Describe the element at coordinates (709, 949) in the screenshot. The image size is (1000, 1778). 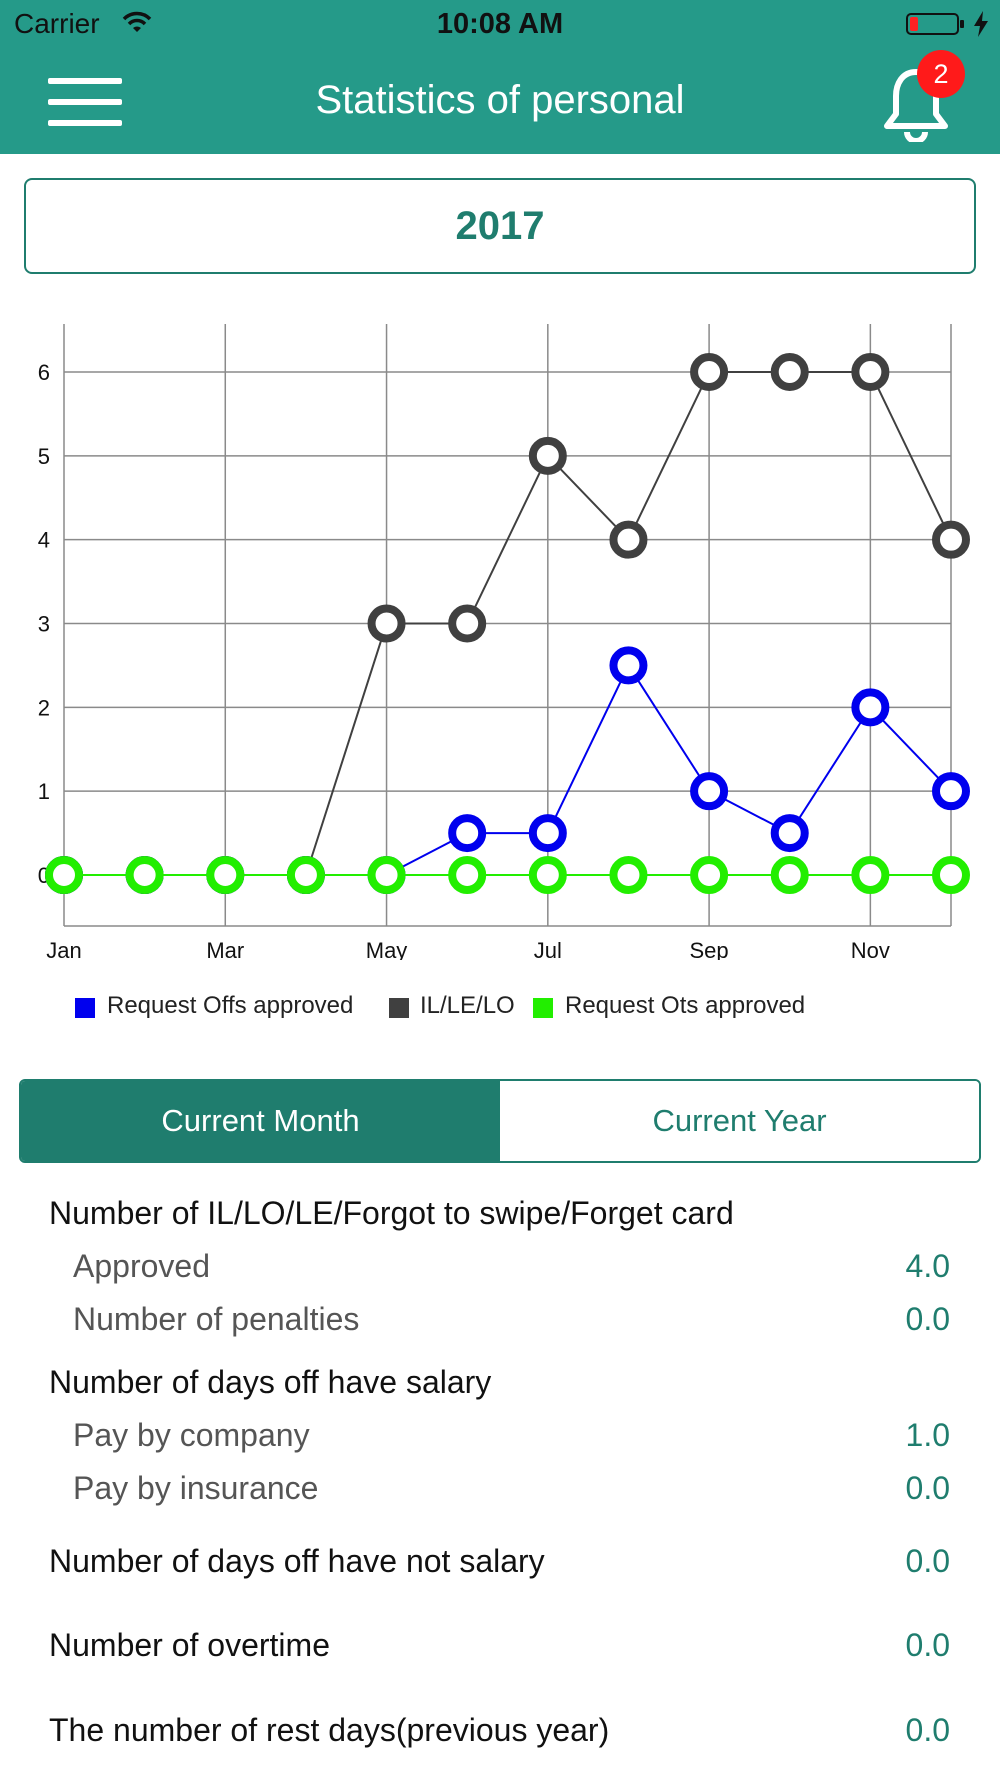
I see `x-tick-label: Sep` at that location.